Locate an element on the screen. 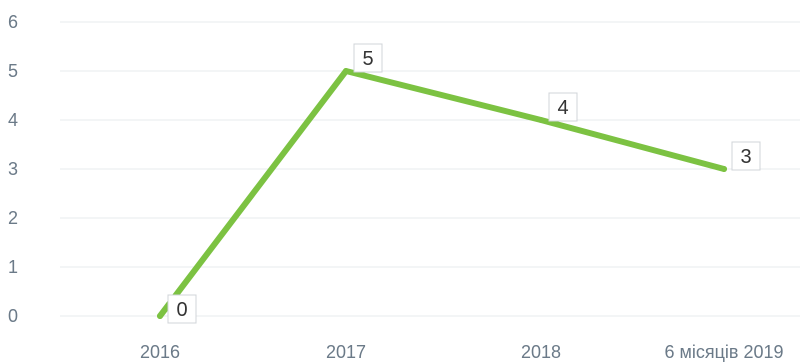  y-tick-label: 3 is located at coordinates (13, 169).